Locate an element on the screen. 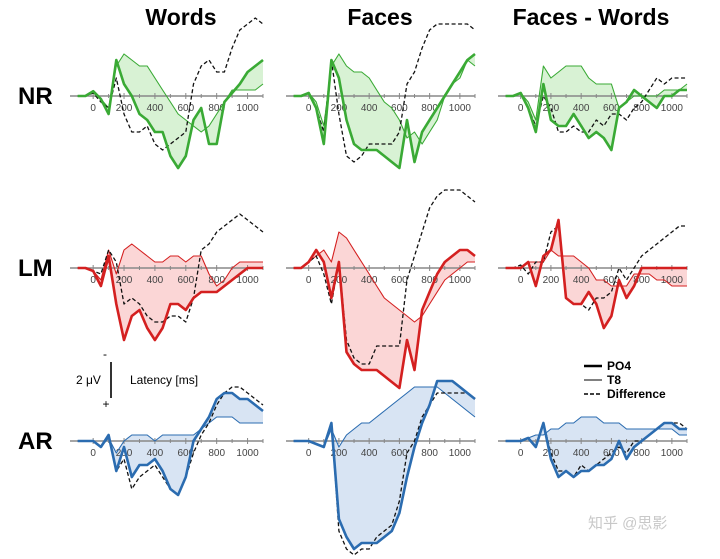  scale-bar-plus: + is located at coordinates (105, 404).